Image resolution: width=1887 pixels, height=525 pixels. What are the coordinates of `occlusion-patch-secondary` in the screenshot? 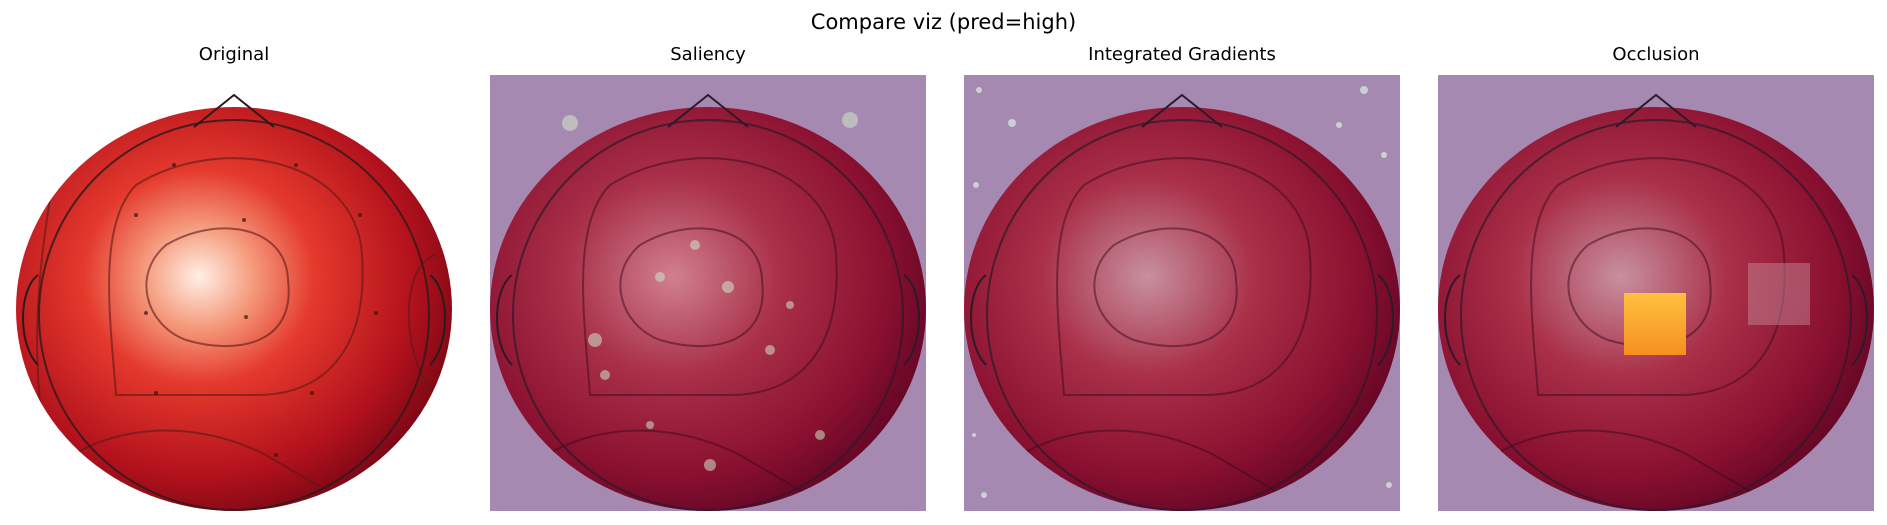 It's located at (1779, 294).